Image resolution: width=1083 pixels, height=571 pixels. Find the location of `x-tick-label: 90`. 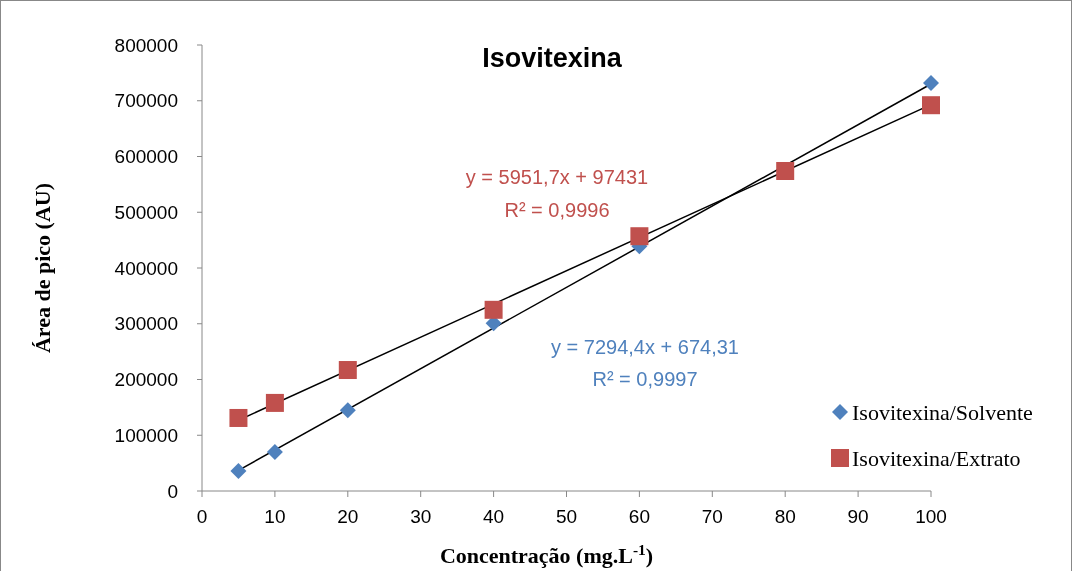

x-tick-label: 90 is located at coordinates (858, 516).